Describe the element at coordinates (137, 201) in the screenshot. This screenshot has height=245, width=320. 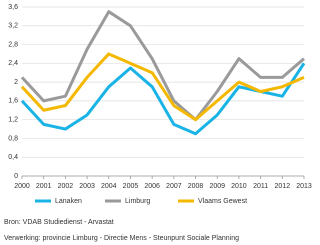
I see `legend-label: Limburg` at that location.